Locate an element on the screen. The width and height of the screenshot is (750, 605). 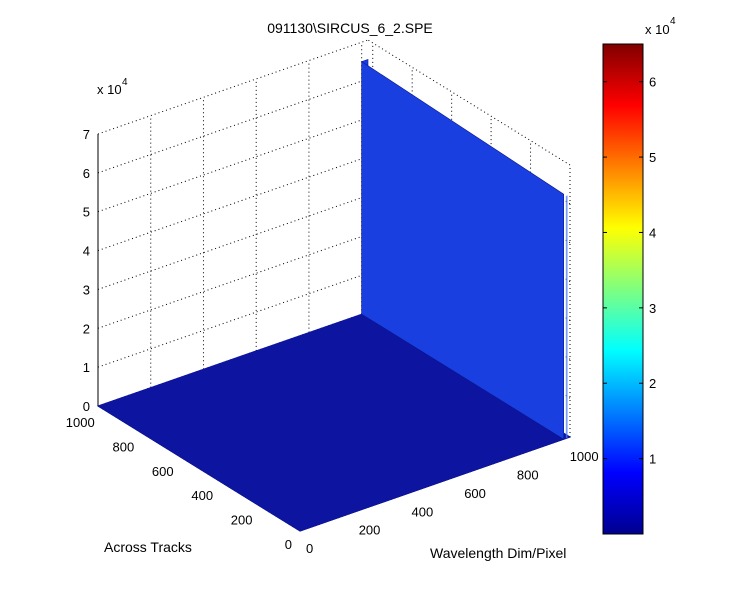
colorbar-tick-label: 1 is located at coordinates (652, 459).